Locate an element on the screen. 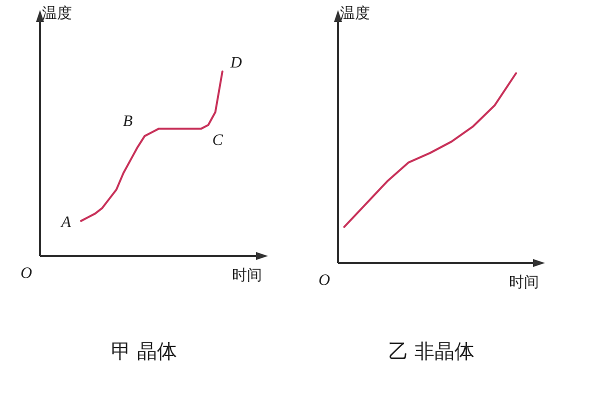 Image resolution: width=600 pixels, height=400 pixels. text: 甲 晶体 is located at coordinates (144, 351).